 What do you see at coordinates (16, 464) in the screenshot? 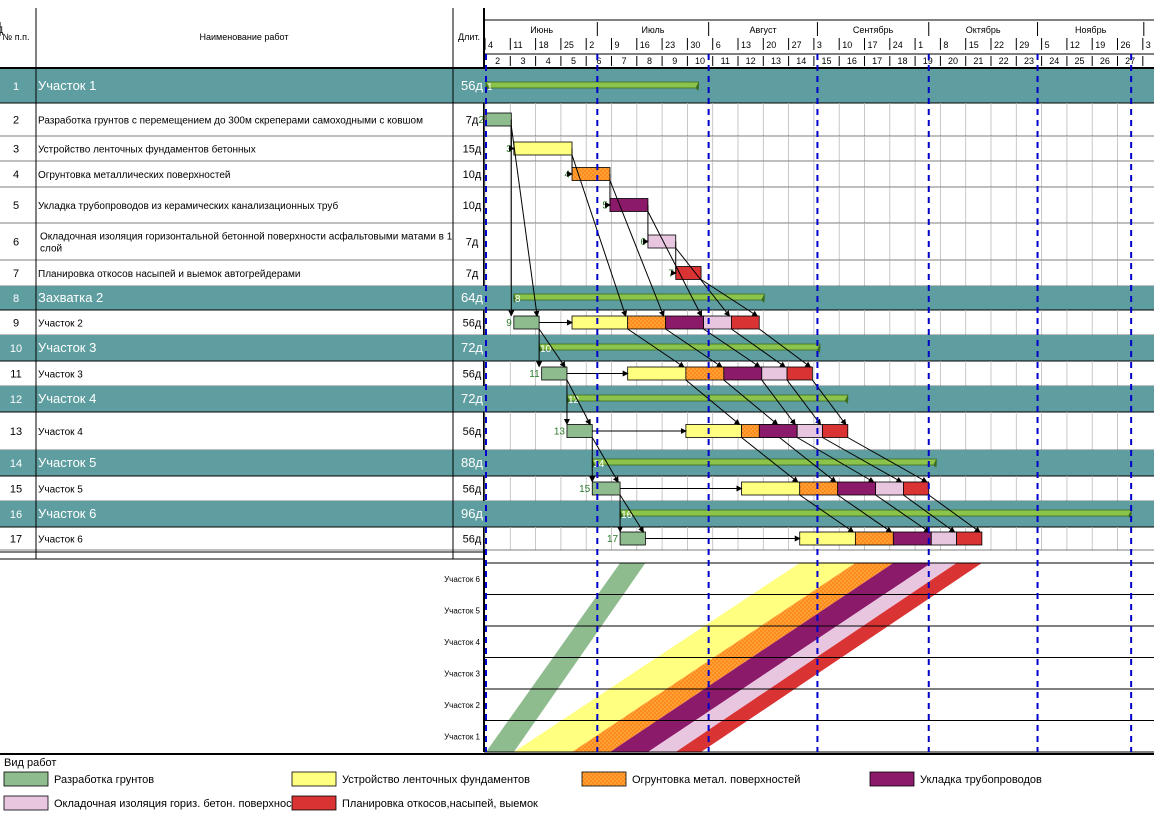
I see `row-number: 14` at bounding box center [16, 464].